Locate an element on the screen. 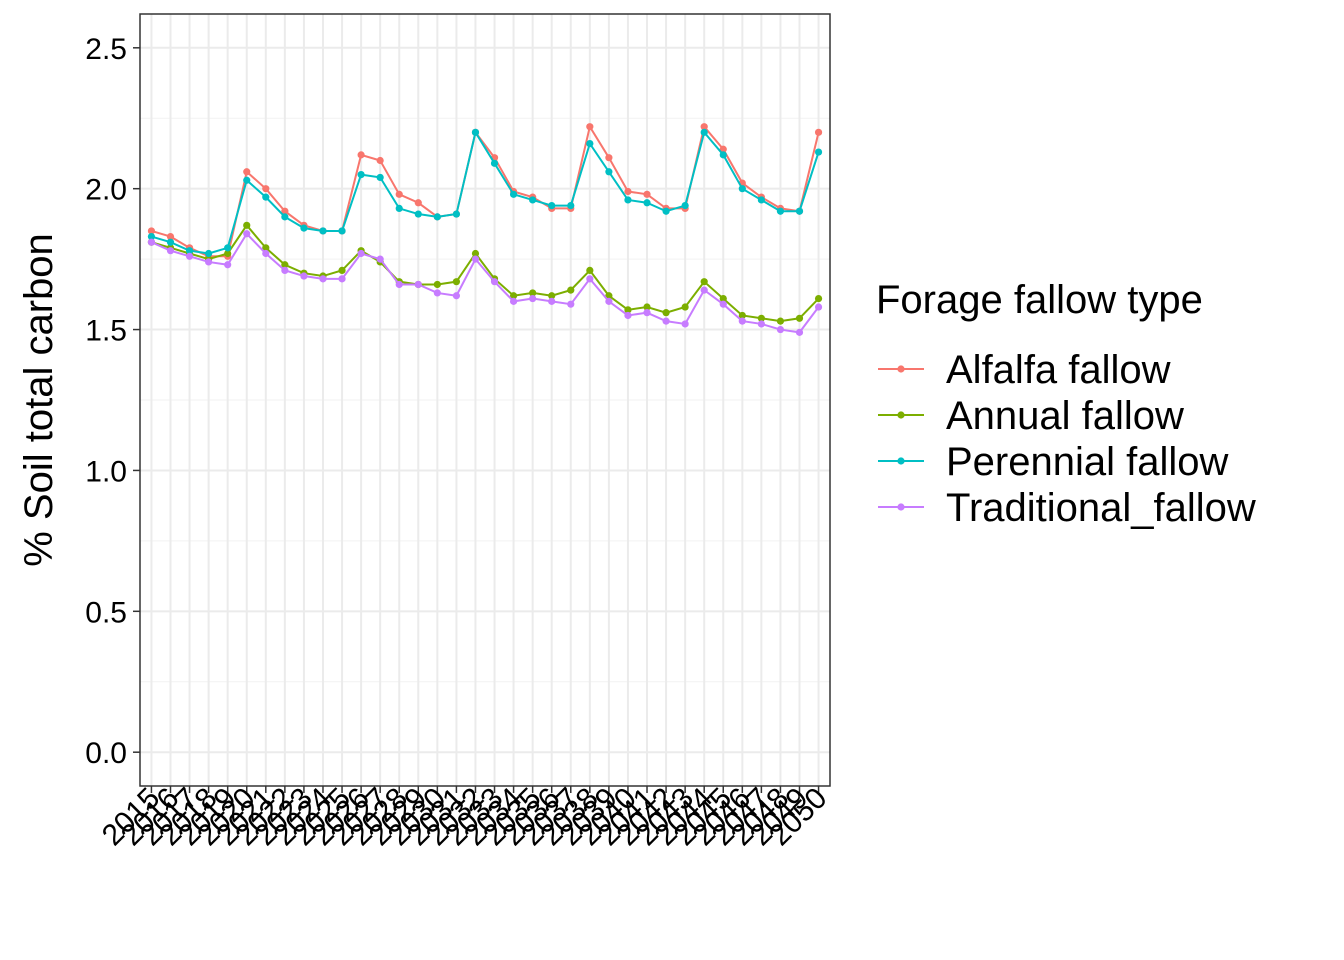  y-tick-label: 0.5 is located at coordinates (106, 612).